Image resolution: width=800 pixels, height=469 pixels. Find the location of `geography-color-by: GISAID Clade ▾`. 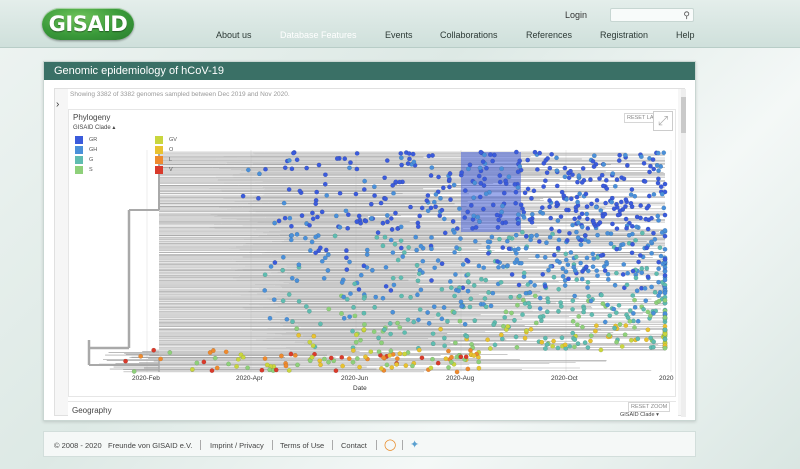

geography-color-by: GISAID Clade ▾ is located at coordinates (639, 415).